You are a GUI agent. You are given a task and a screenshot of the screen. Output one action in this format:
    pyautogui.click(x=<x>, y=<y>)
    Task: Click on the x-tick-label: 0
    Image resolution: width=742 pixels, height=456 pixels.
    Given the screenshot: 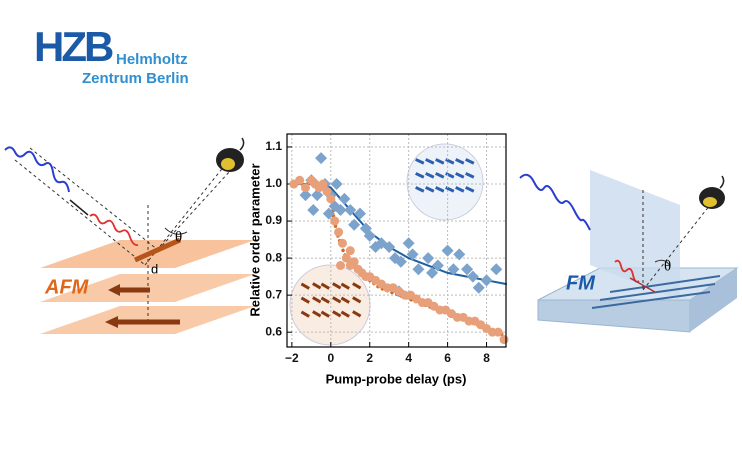 What is the action you would take?
    pyautogui.click(x=330, y=358)
    